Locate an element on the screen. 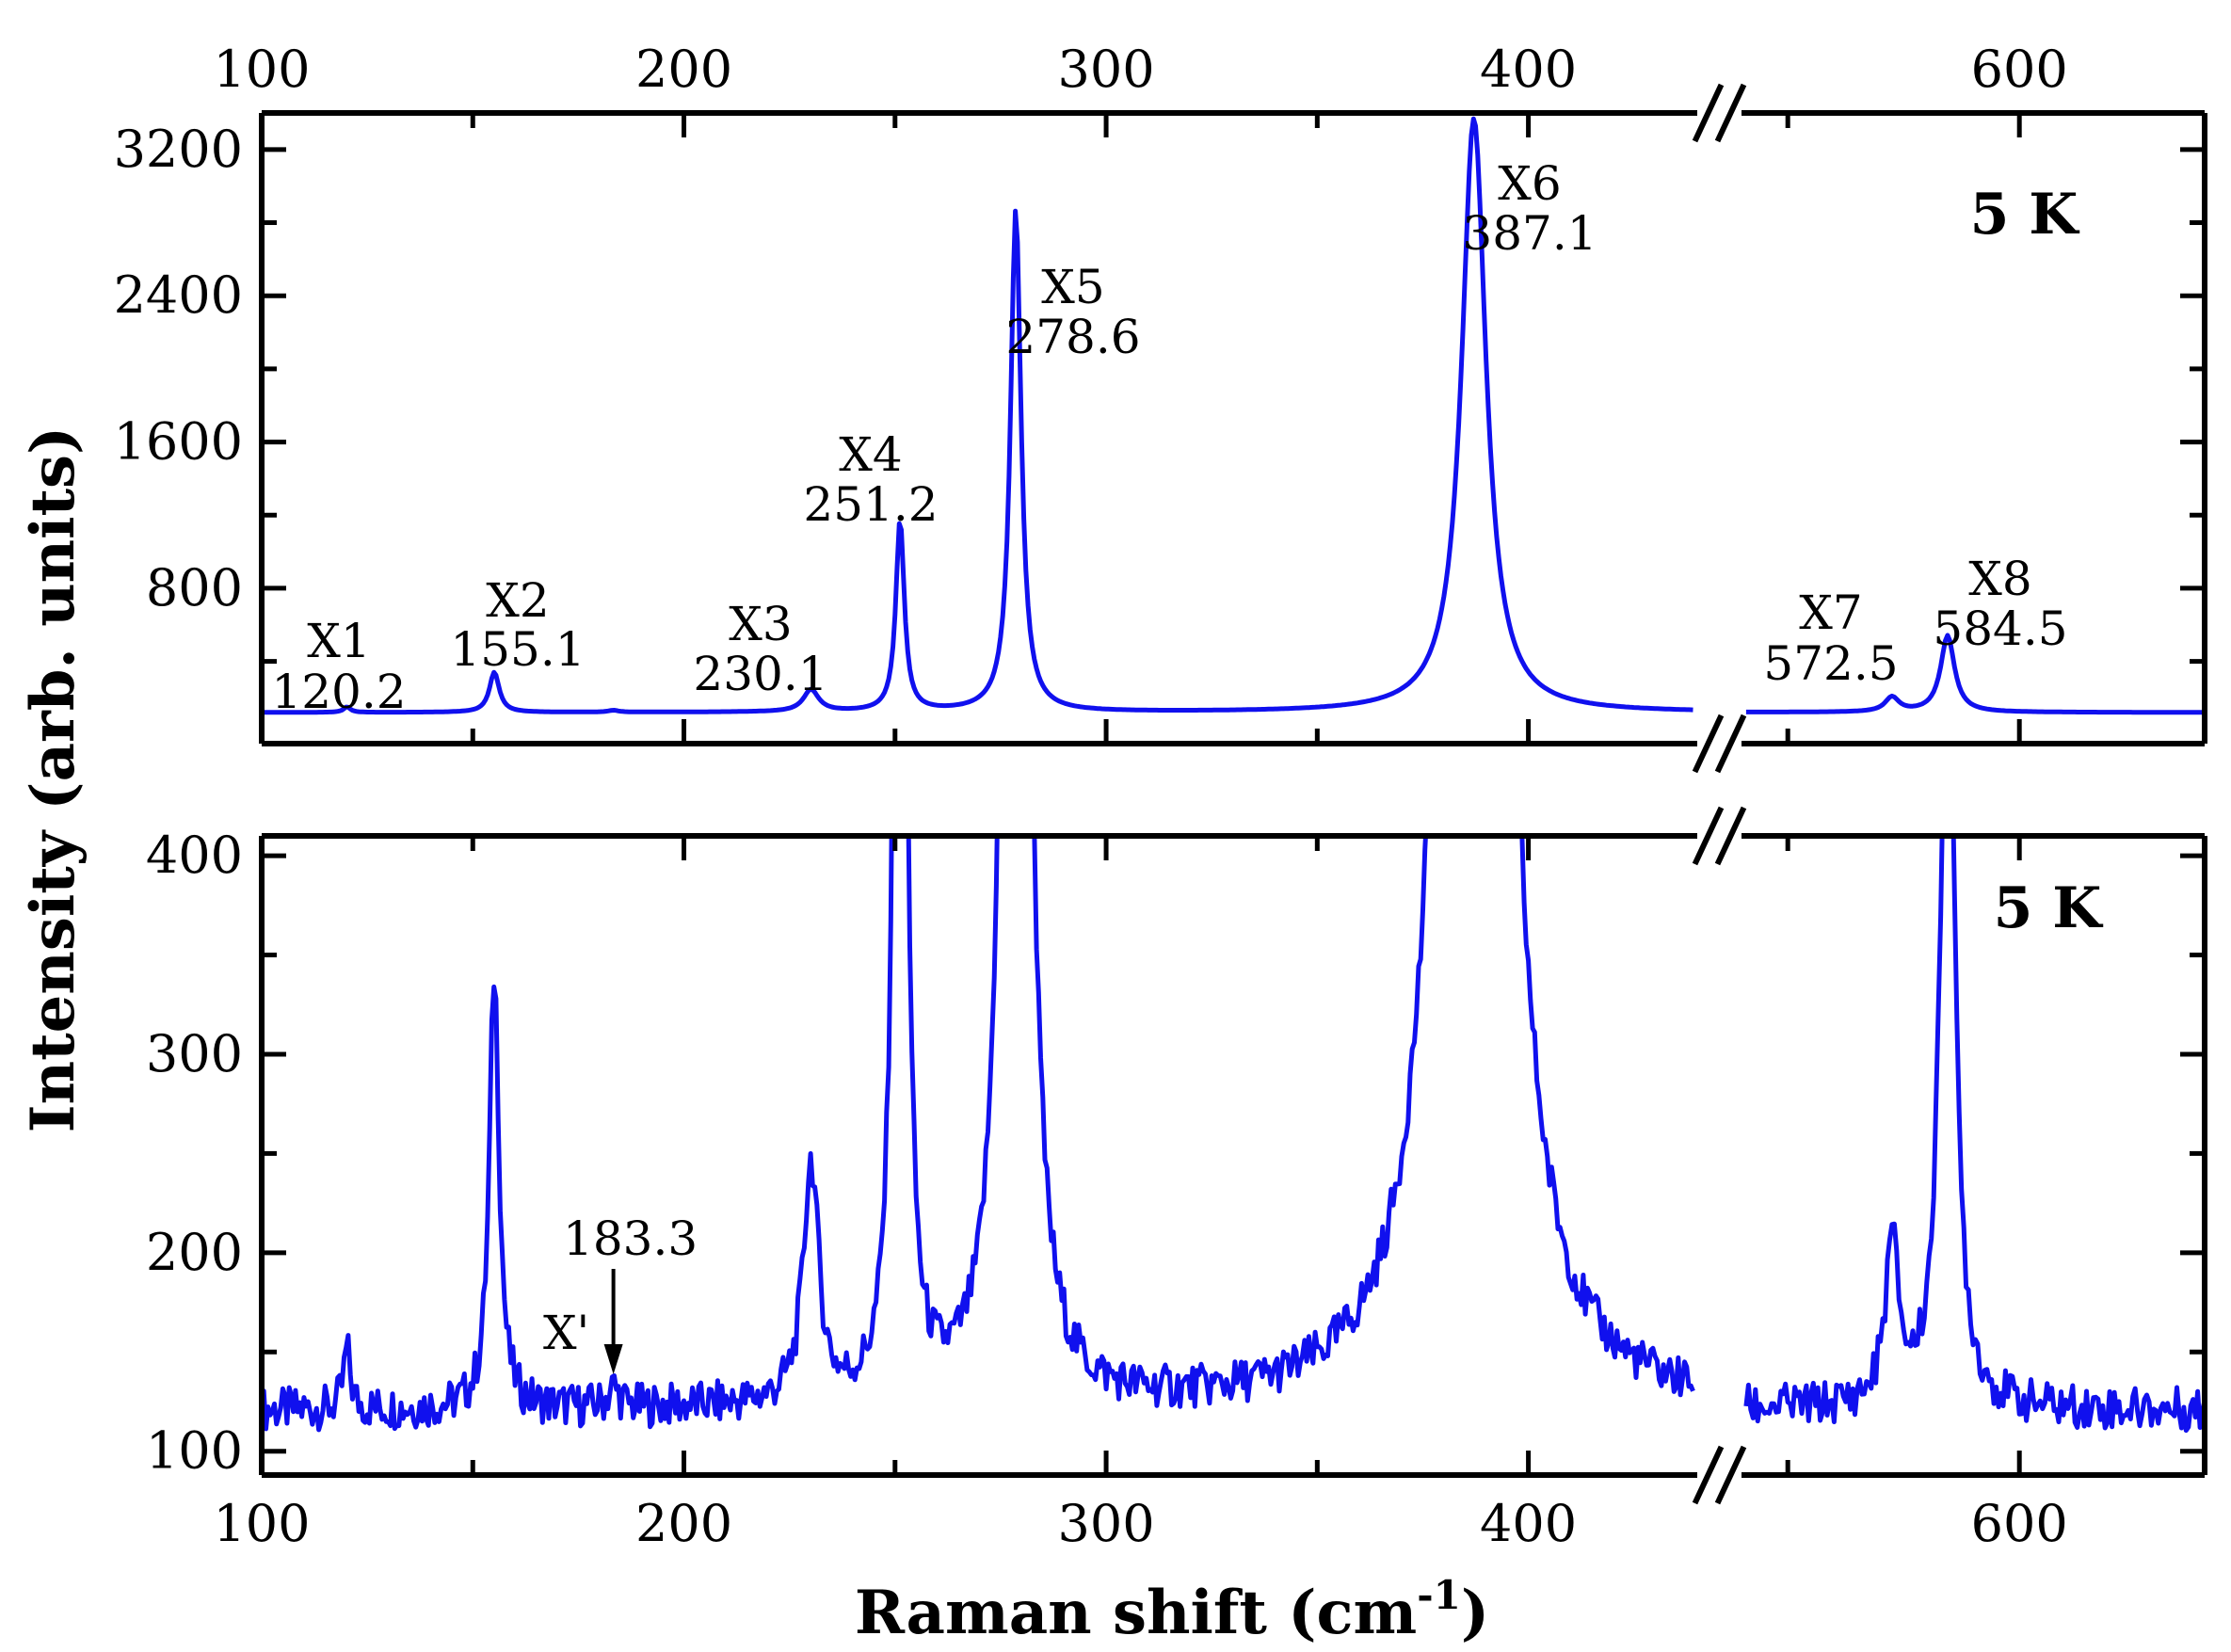 Image resolution: width=2231 pixels, height=1652 pixels. peak-value-x8: 584.5 is located at coordinates (2000, 628).